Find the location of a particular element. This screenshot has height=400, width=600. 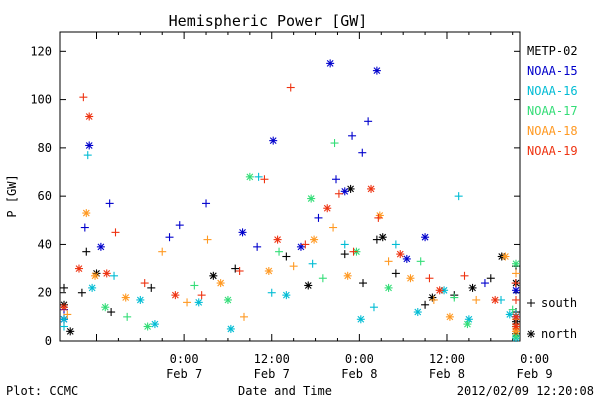

x-tick-date-label: Feb 9 is located at coordinates (535, 374).